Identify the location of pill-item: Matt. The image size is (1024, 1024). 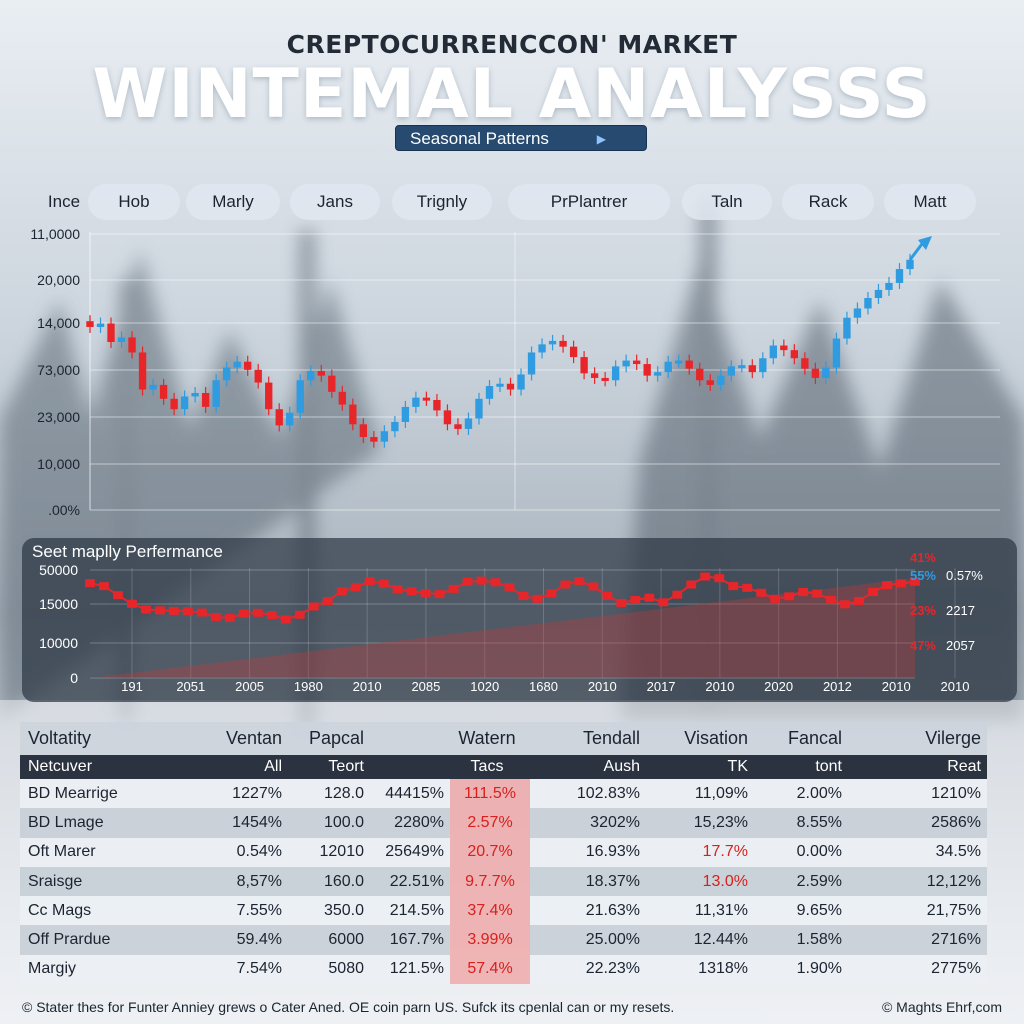
(930, 202).